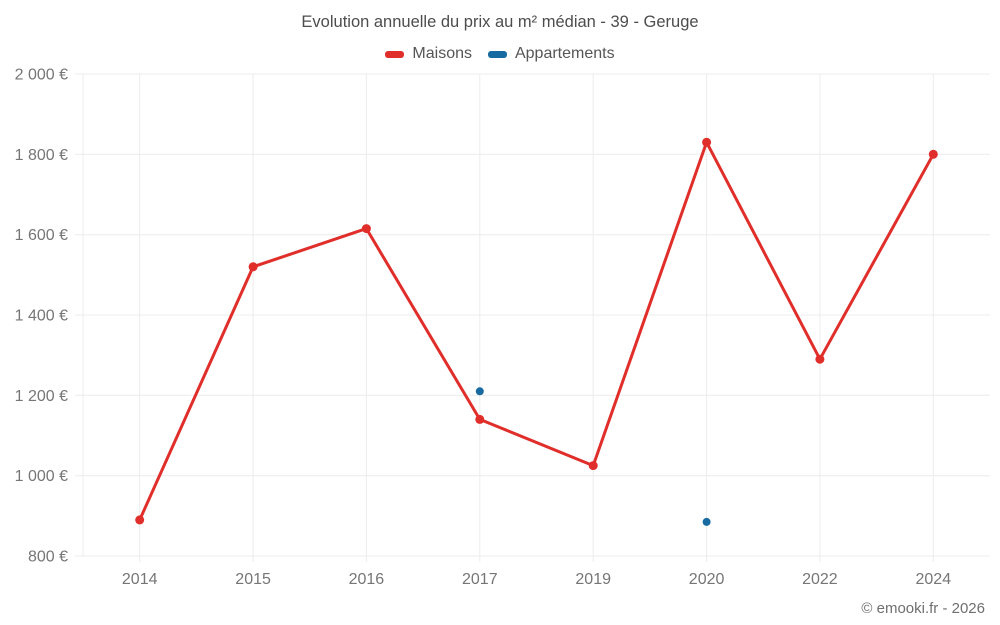 This screenshot has height=625, width=1000. I want to click on x-tick-label: 2022, so click(820, 579).